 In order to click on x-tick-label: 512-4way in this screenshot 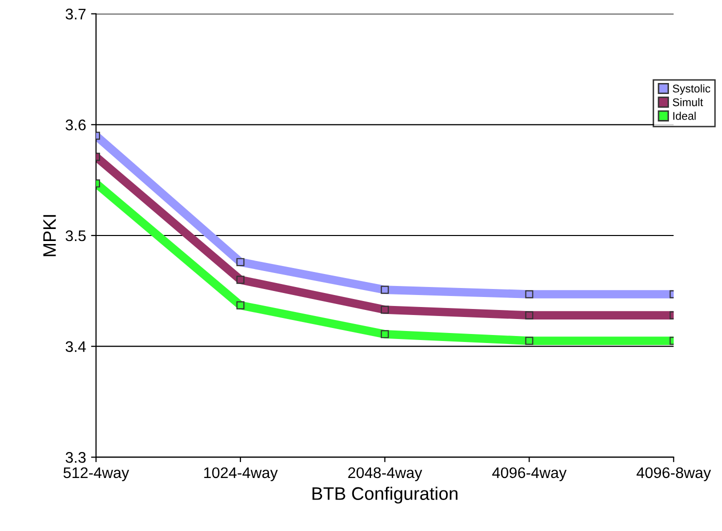, I will do `click(97, 474)`.